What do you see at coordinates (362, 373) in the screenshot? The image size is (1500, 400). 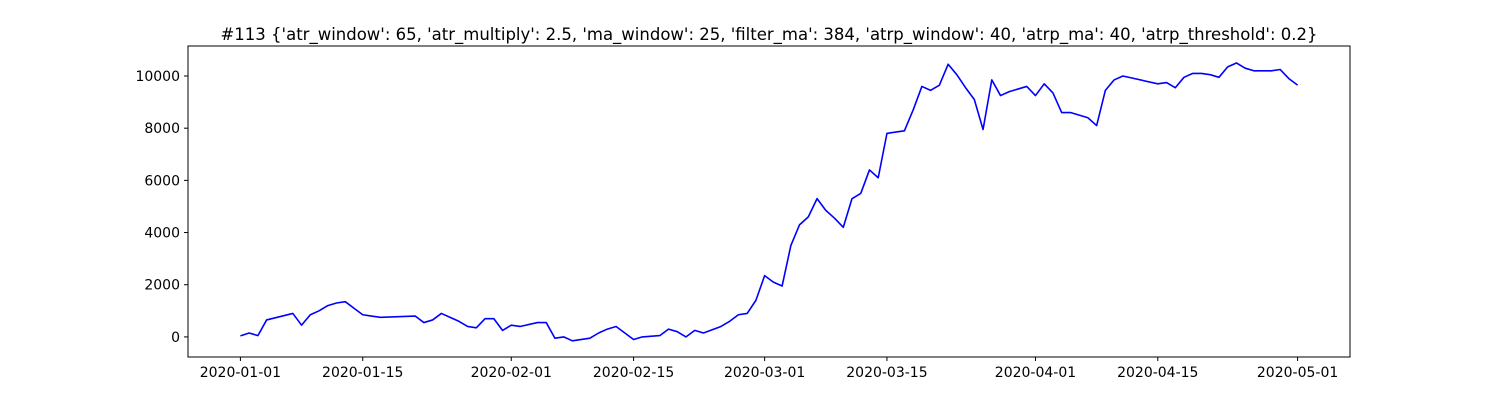 I see `x-tick-label: 2020-01-15` at bounding box center [362, 373].